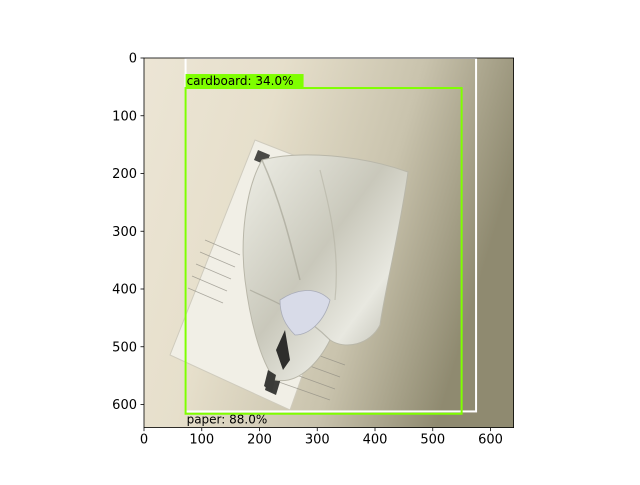  I want to click on x-axis: 0 100 200 300 400 500 600, so click(321, 437).